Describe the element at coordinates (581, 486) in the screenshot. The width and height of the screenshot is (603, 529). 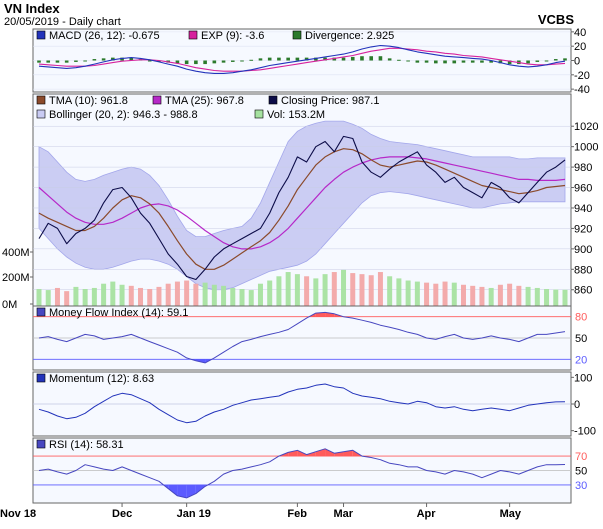
I see `y-tick-label: 30` at that location.